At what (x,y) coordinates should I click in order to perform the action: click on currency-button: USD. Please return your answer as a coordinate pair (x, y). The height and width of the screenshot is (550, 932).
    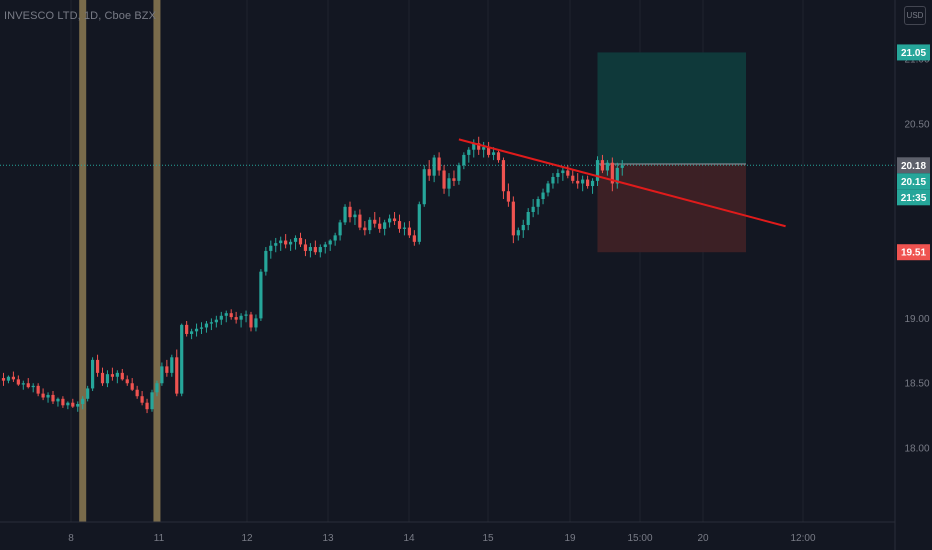
    Looking at the image, I should click on (915, 15).